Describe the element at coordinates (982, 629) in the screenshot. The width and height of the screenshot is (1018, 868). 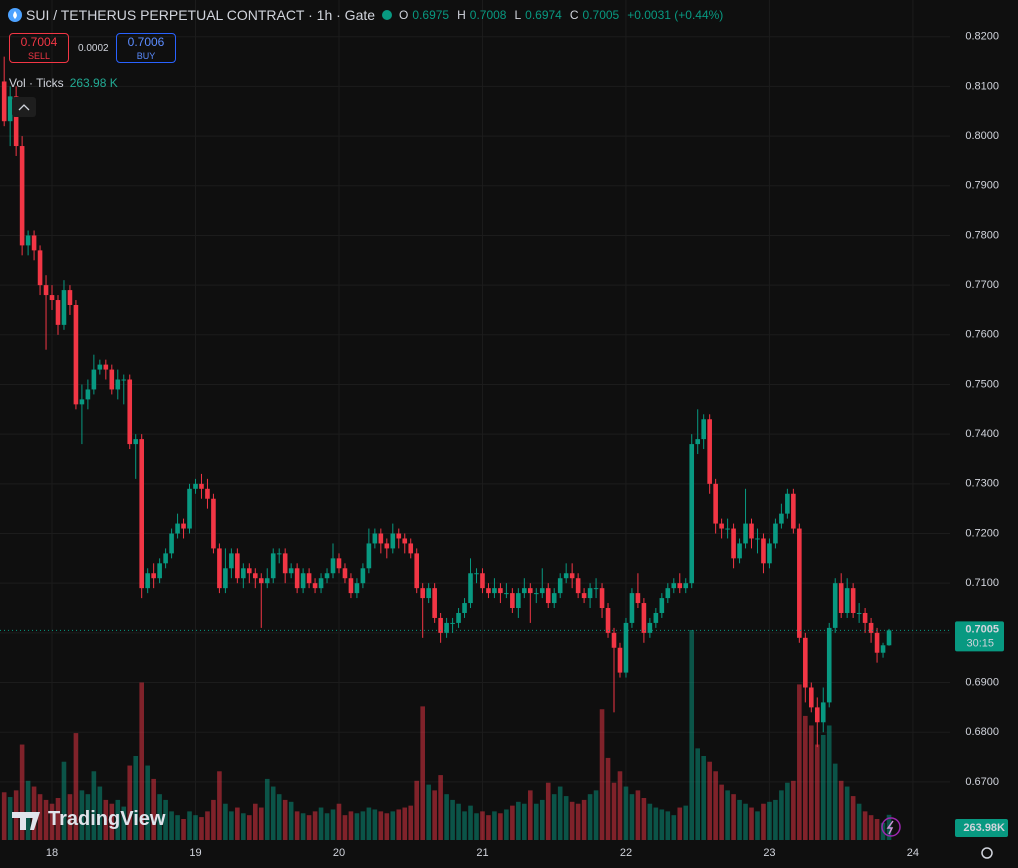
I see `last-price-label: 0.7005` at that location.